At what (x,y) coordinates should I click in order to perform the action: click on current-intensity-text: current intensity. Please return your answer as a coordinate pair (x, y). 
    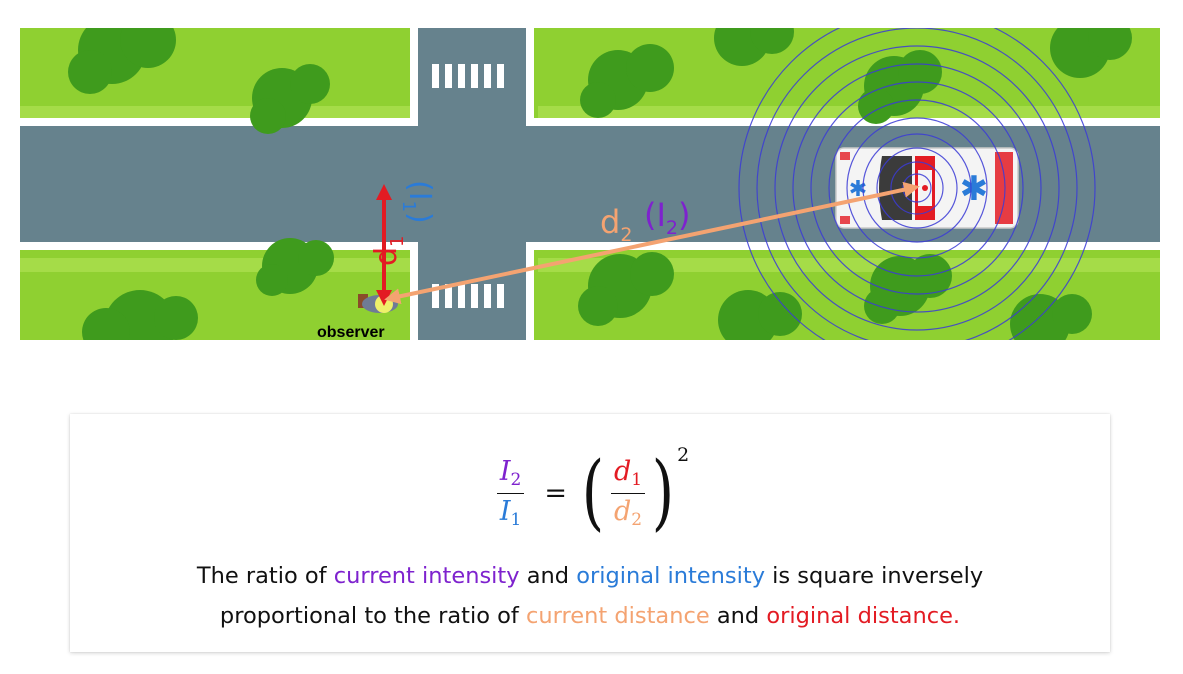
    Looking at the image, I should click on (426, 576).